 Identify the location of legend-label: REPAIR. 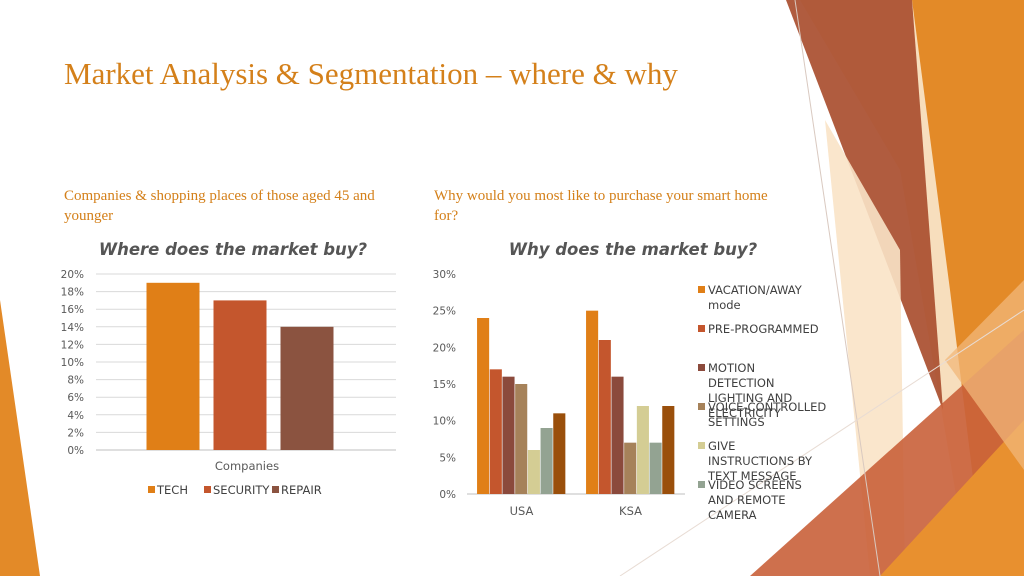
(301, 490).